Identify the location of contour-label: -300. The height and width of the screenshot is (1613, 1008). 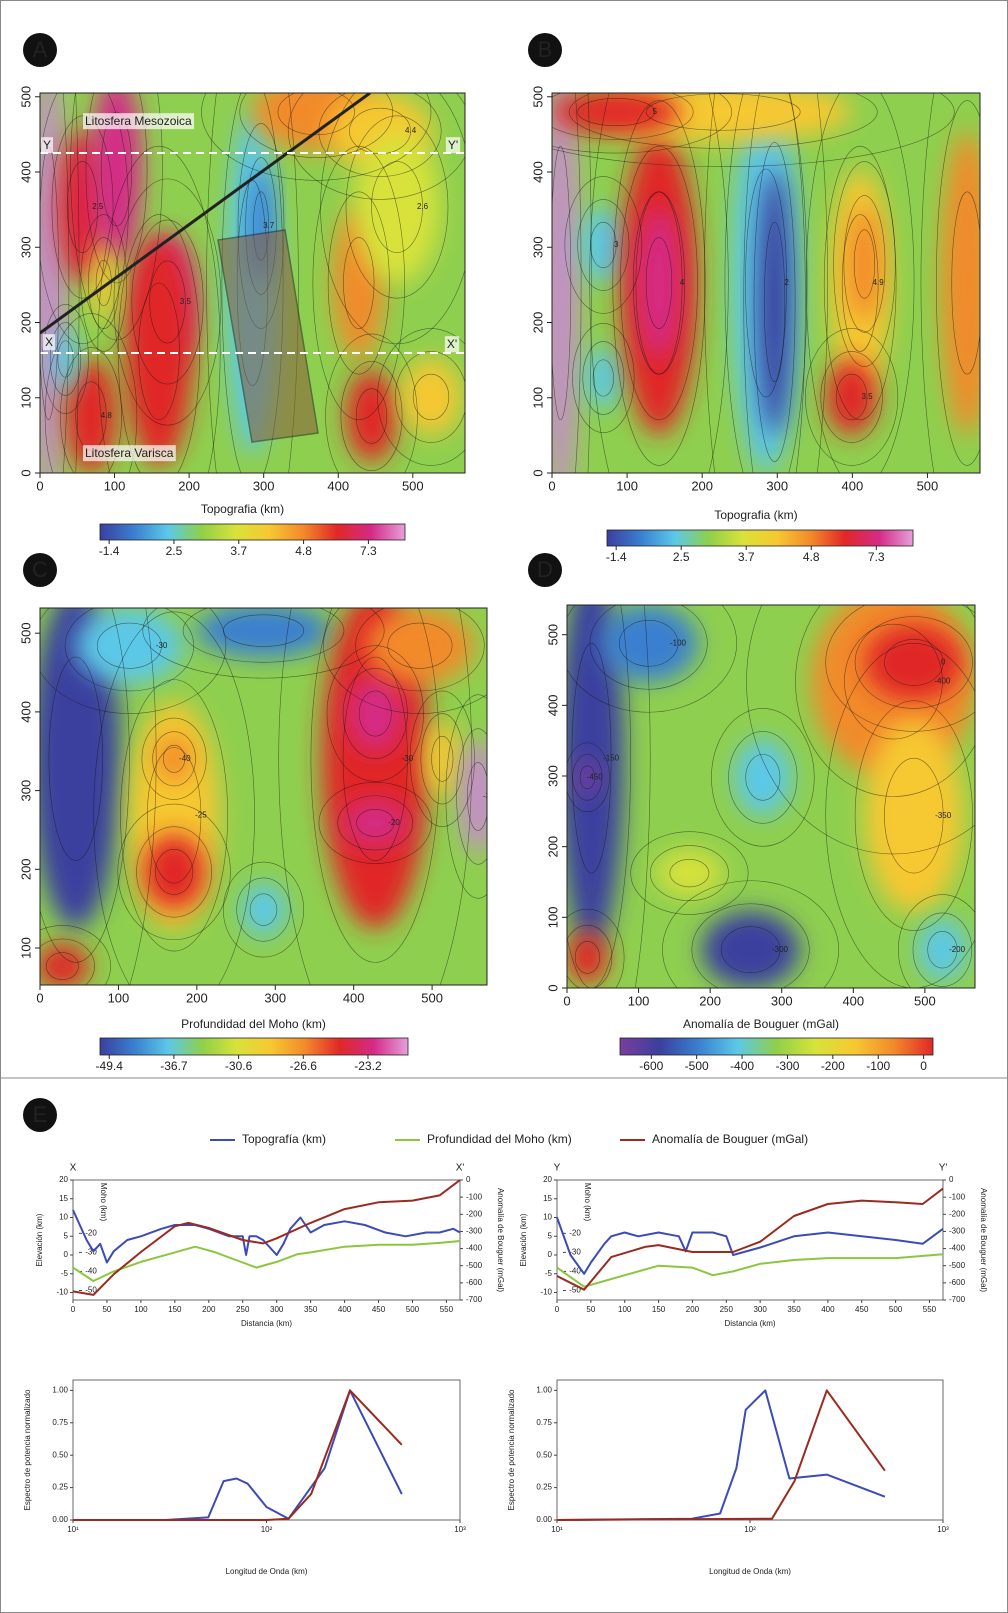
(780, 949).